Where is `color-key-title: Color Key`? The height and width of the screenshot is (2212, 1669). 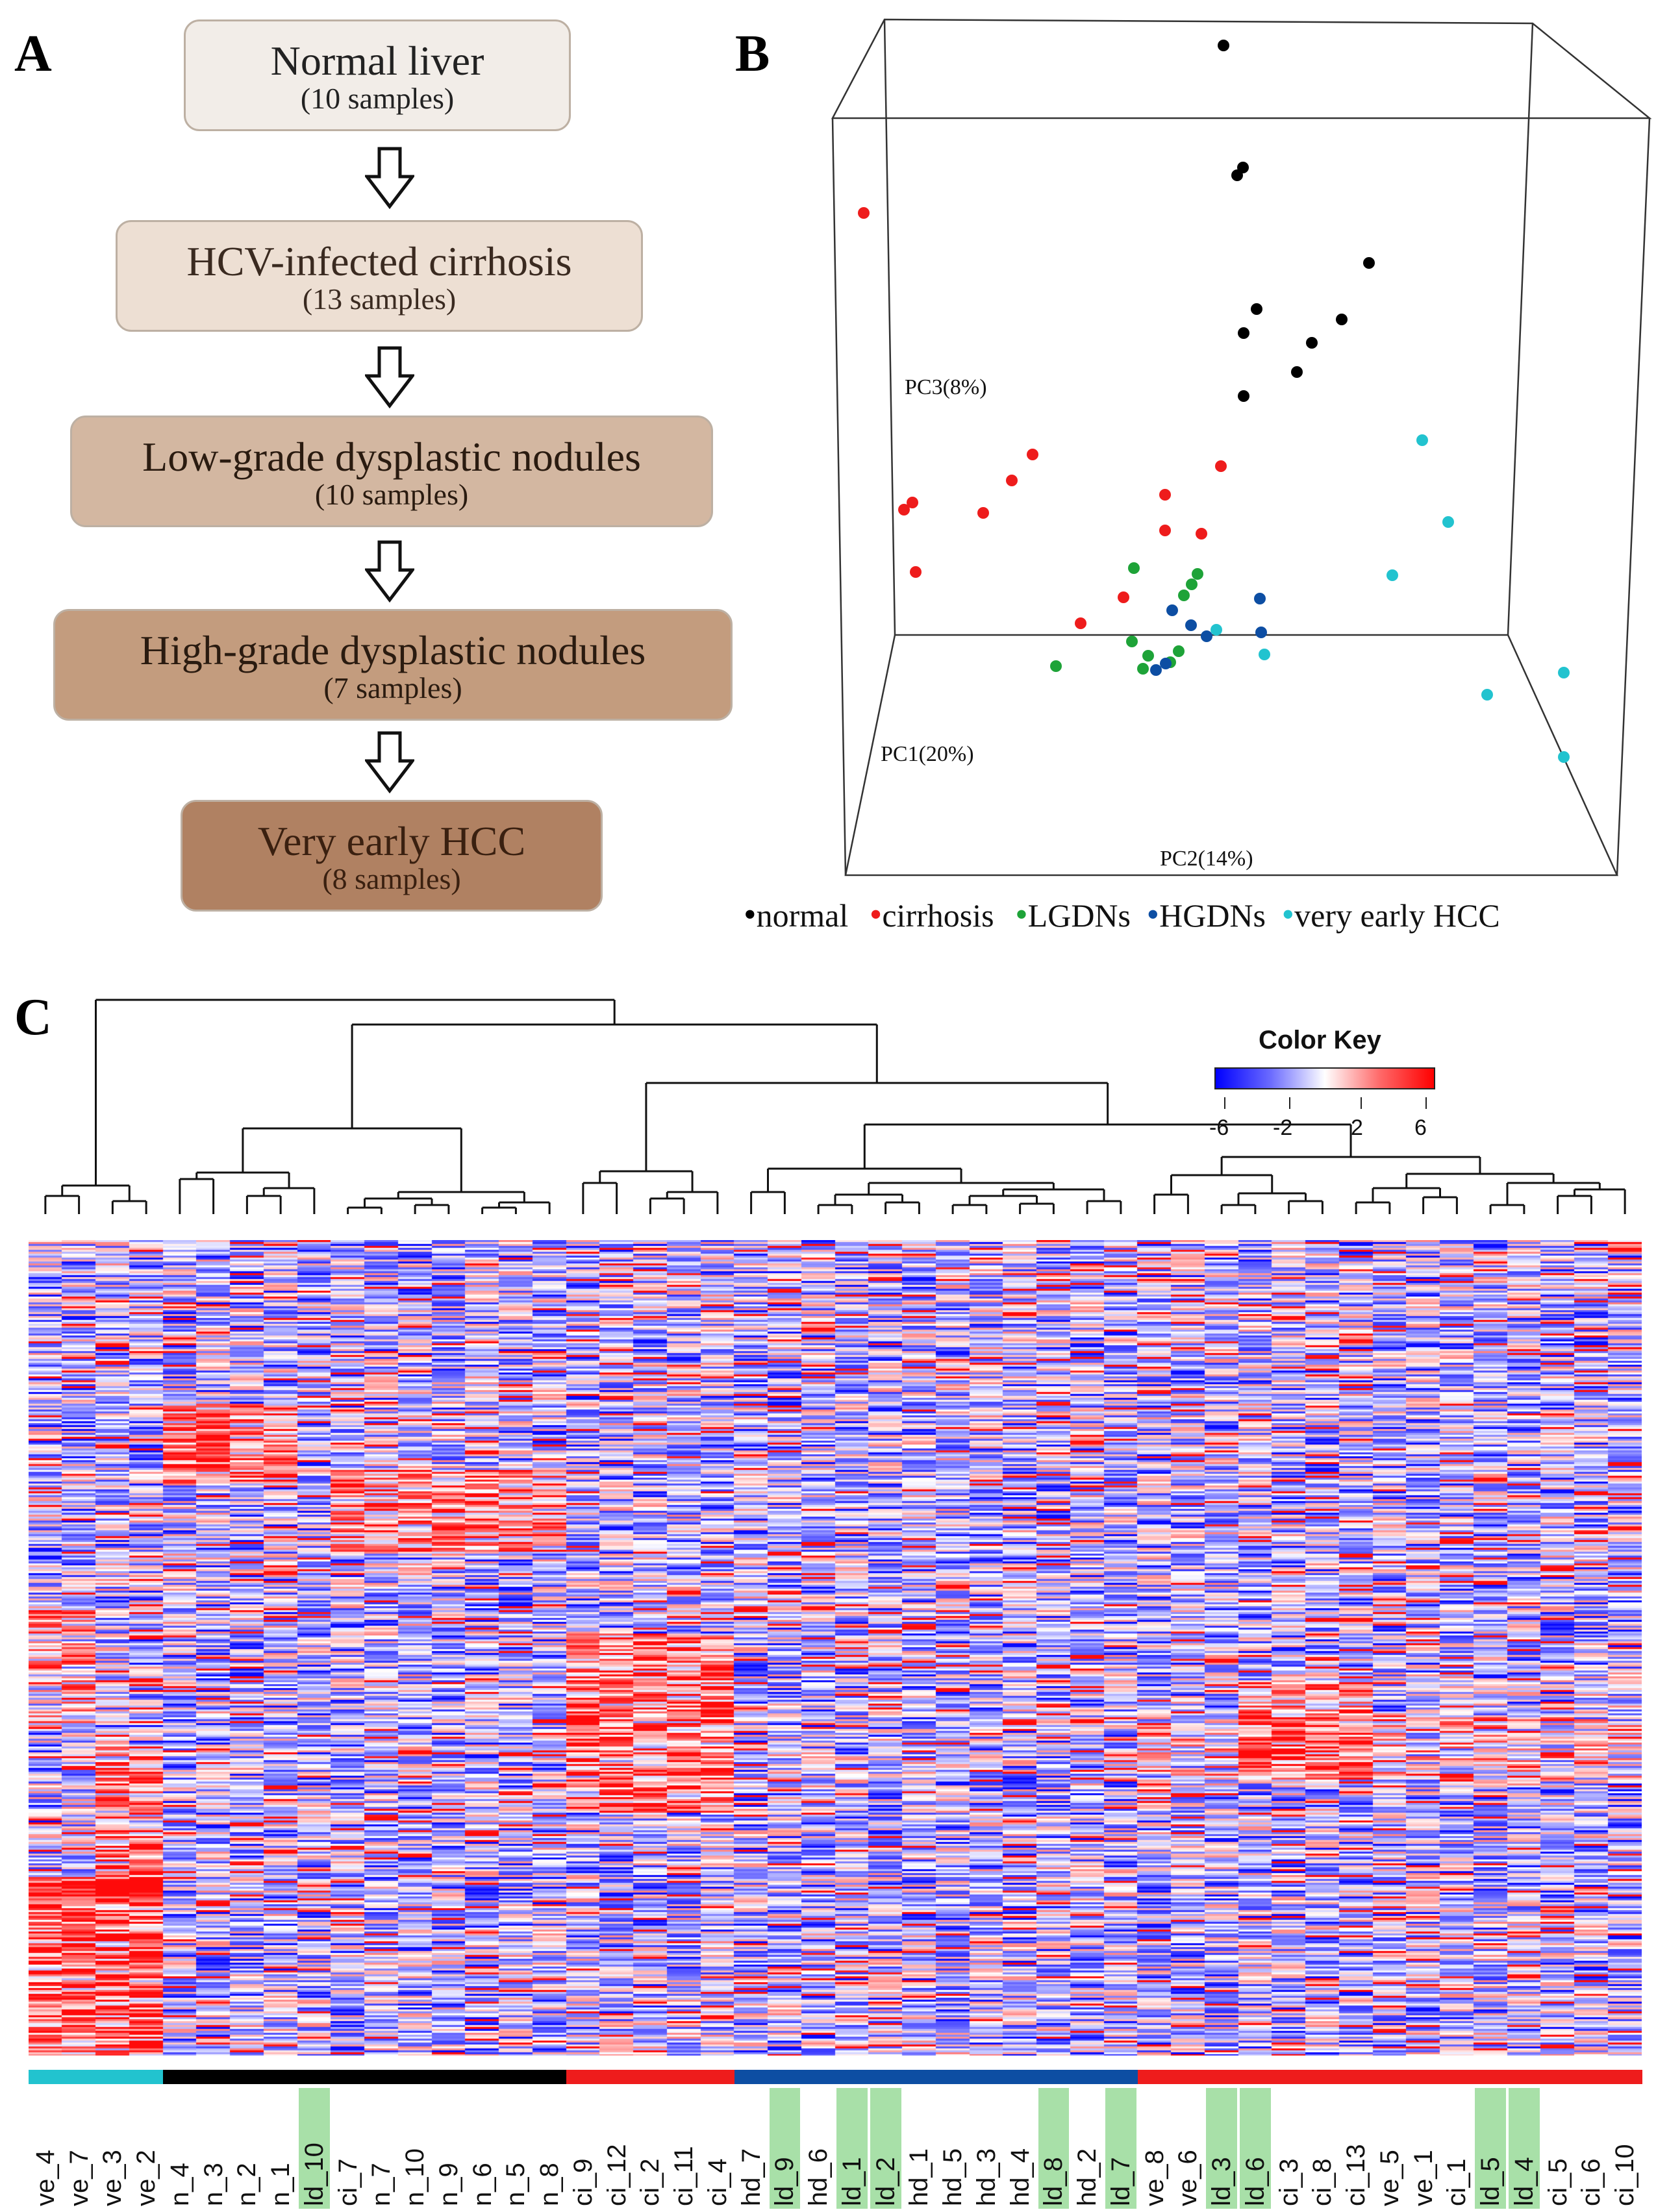
color-key-title: Color Key is located at coordinates (1320, 1040).